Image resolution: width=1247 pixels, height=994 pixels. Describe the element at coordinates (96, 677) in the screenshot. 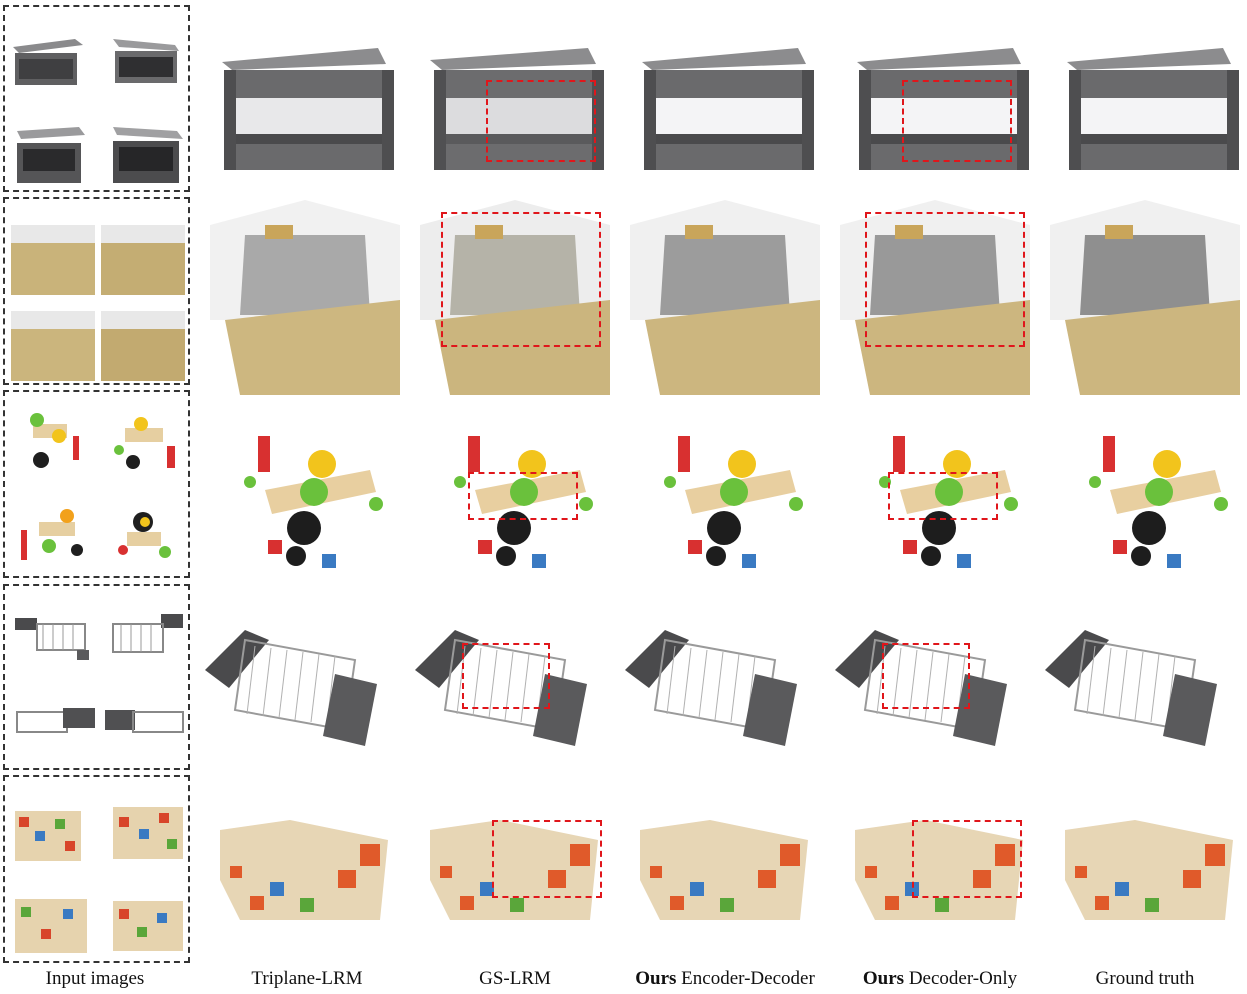

I see `input-images-box-rack` at that location.